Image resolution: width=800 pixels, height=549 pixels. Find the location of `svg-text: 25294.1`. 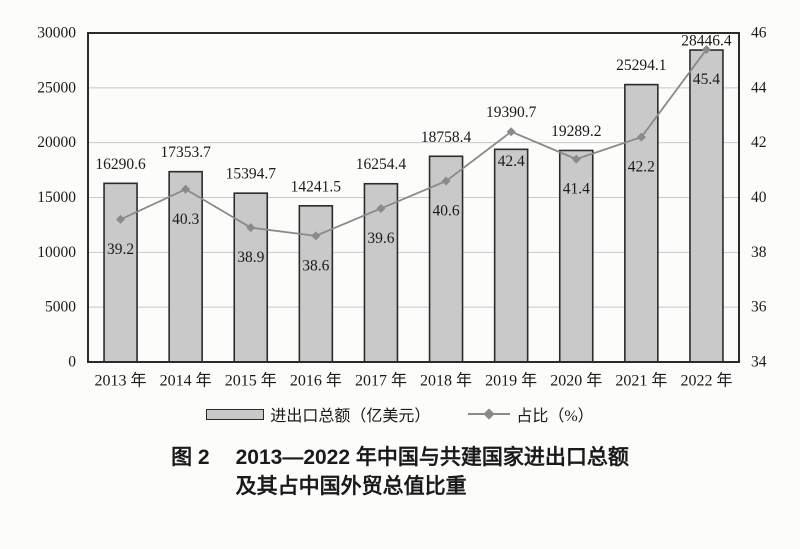

svg-text: 25294.1 is located at coordinates (641, 65).